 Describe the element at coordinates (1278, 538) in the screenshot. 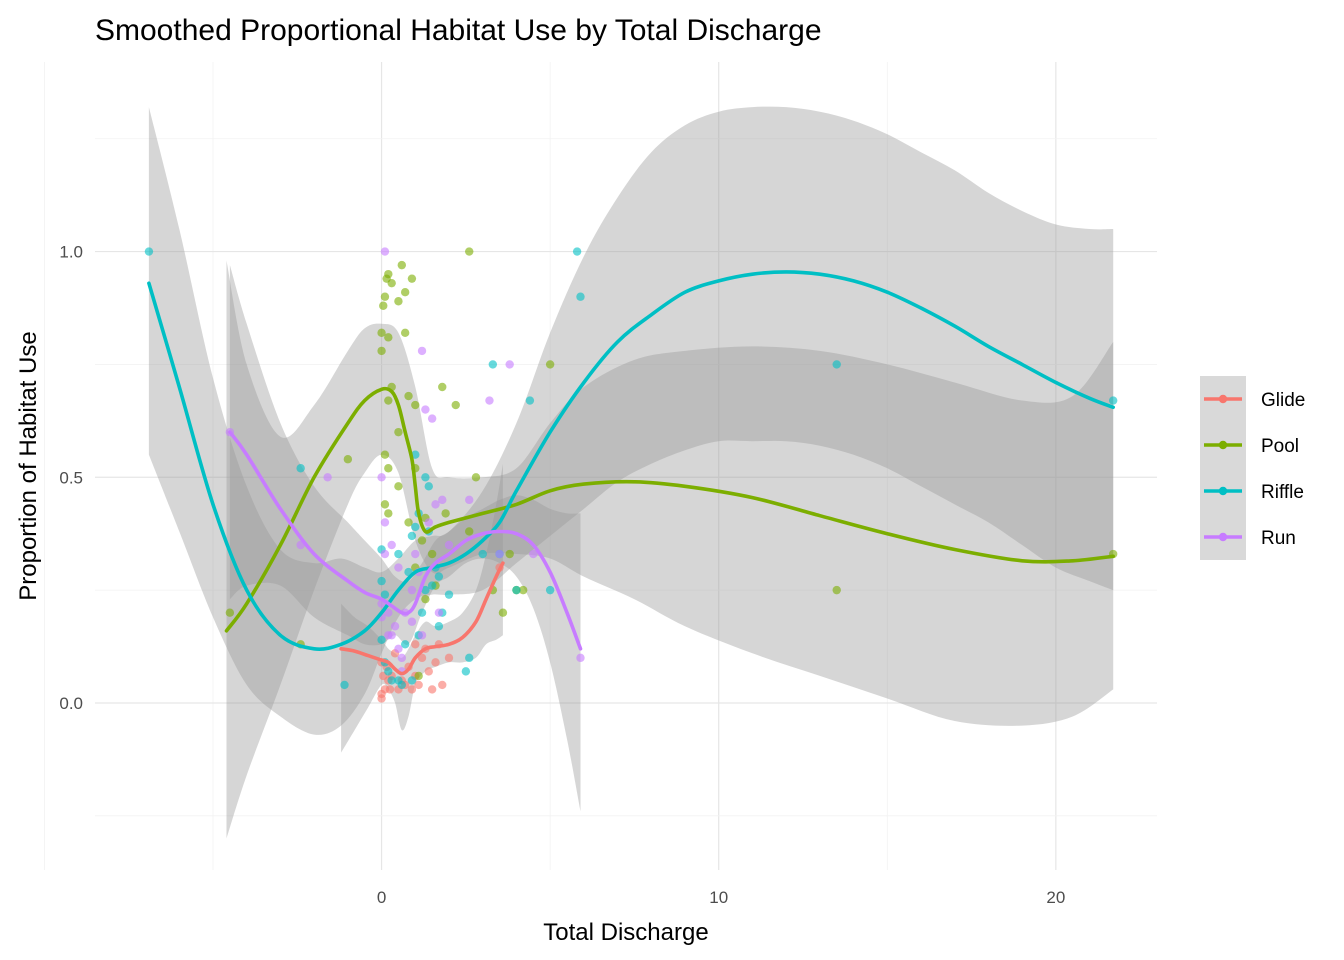

I see `legend-label-run: Run` at that location.